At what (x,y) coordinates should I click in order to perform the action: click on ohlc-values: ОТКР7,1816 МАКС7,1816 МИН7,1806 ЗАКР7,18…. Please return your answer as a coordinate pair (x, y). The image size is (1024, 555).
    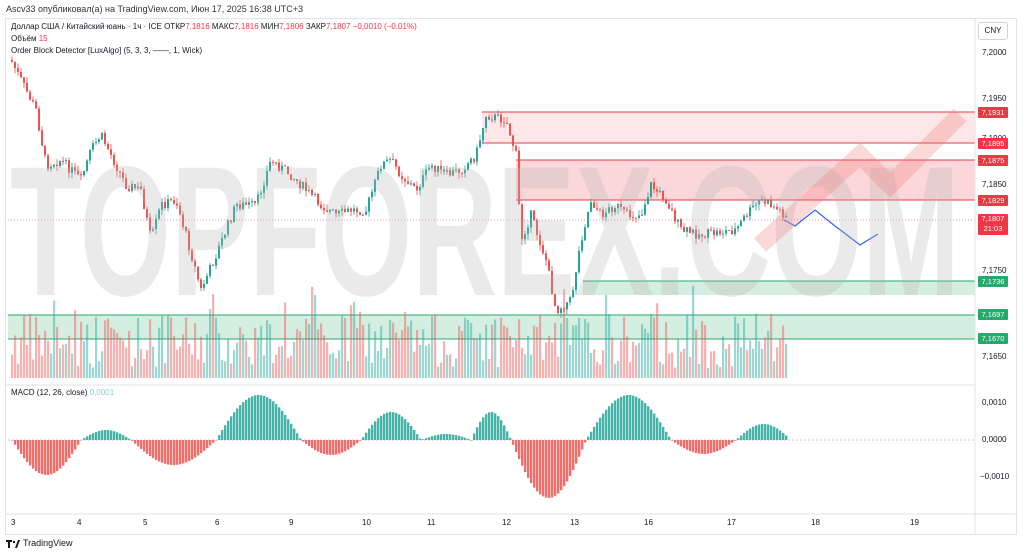
    Looking at the image, I should click on (257, 26).